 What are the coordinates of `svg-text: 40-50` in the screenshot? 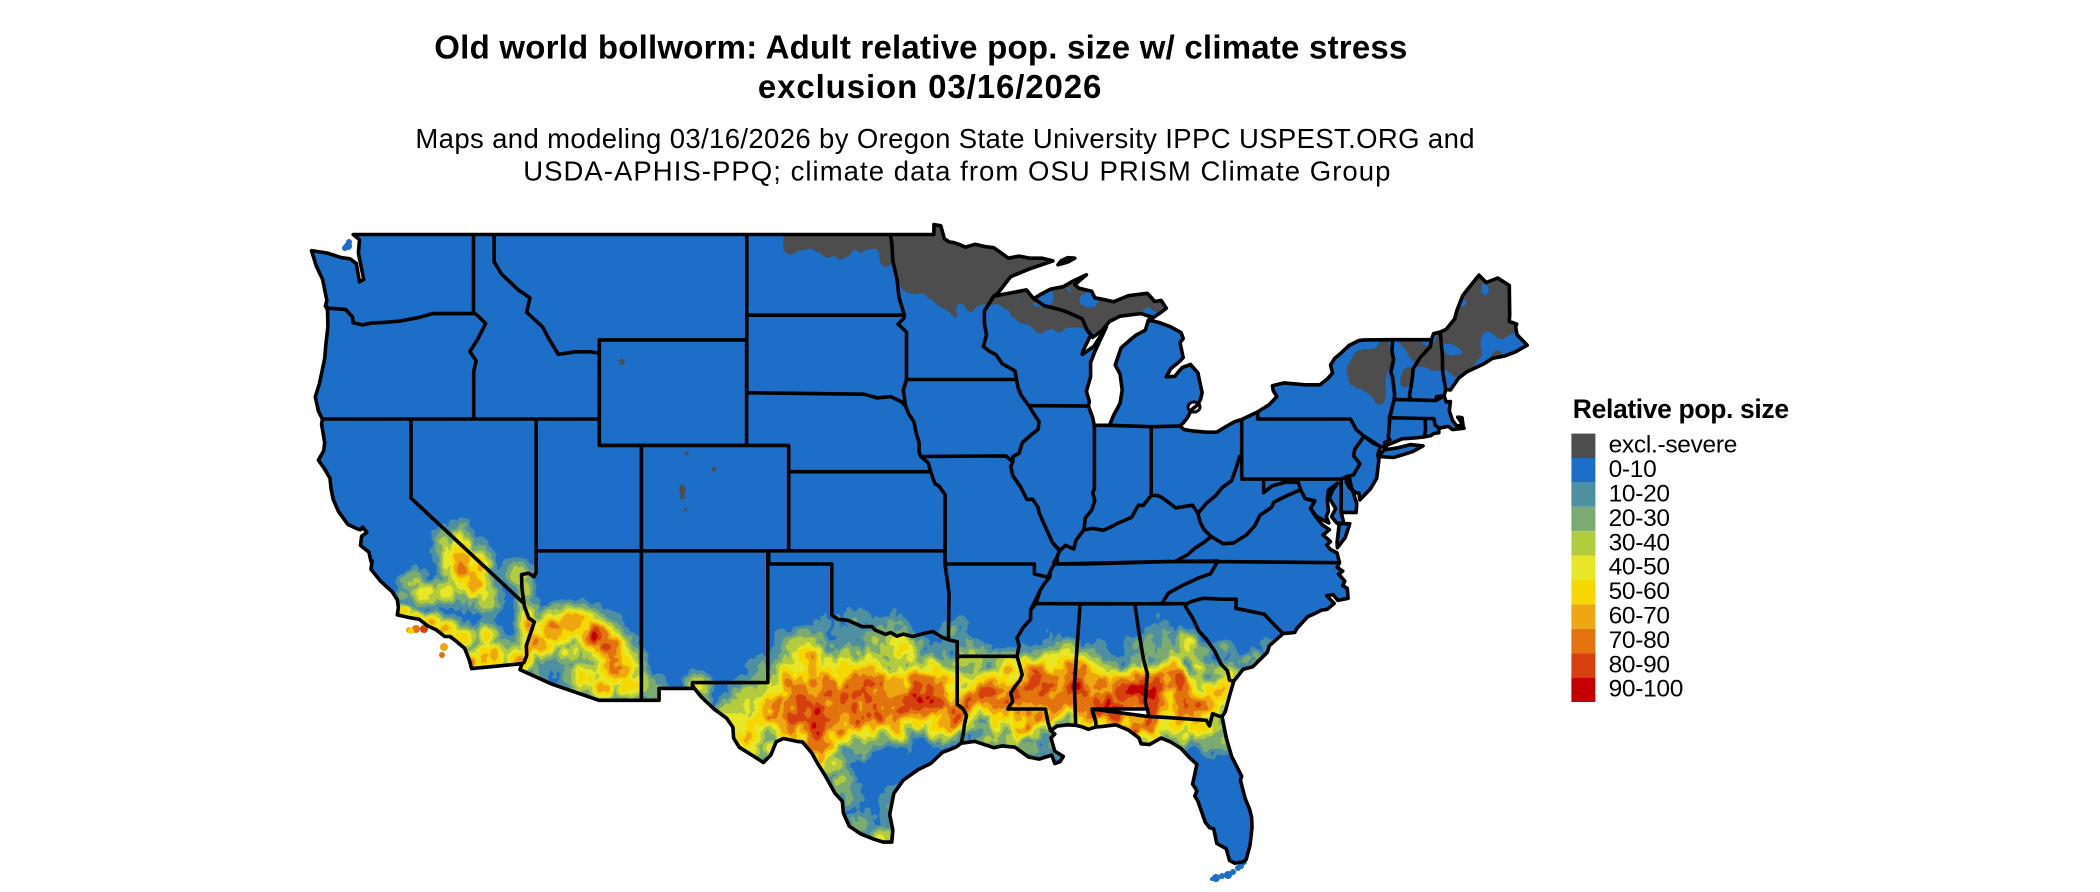 It's located at (1639, 567).